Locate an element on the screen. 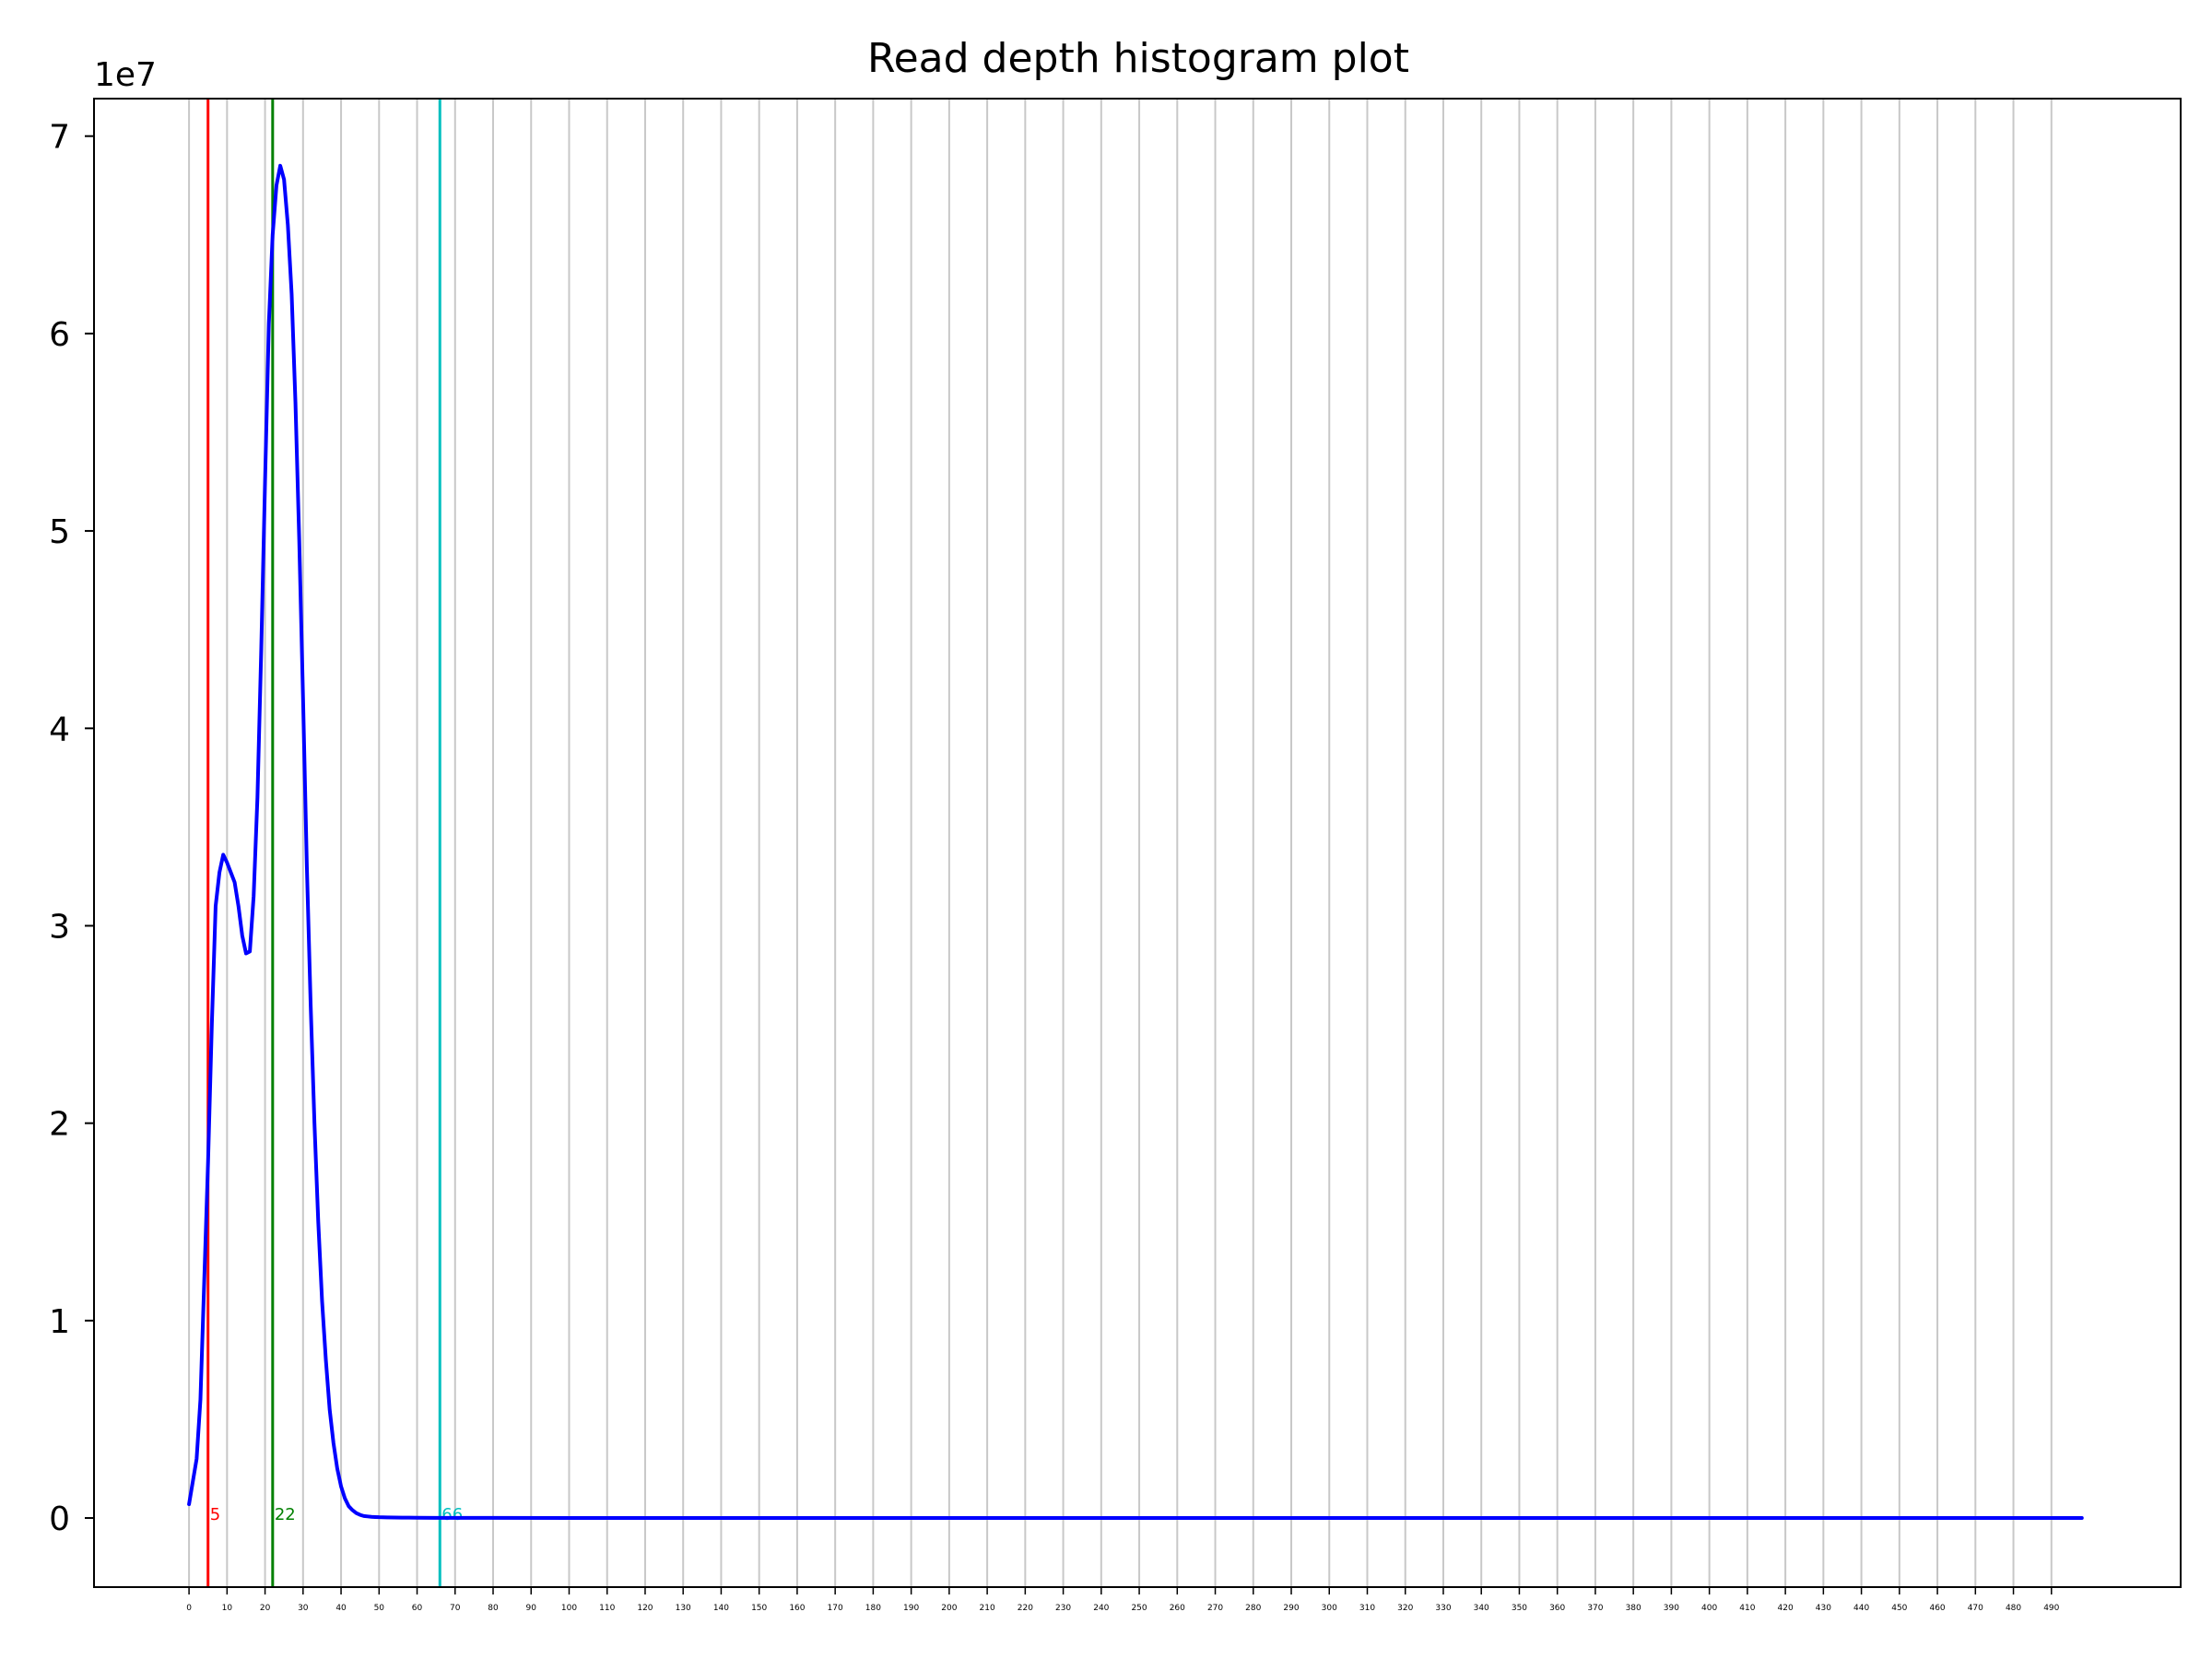 This screenshot has height=1659, width=2212. x-tick-label: 50 is located at coordinates (379, 1608).